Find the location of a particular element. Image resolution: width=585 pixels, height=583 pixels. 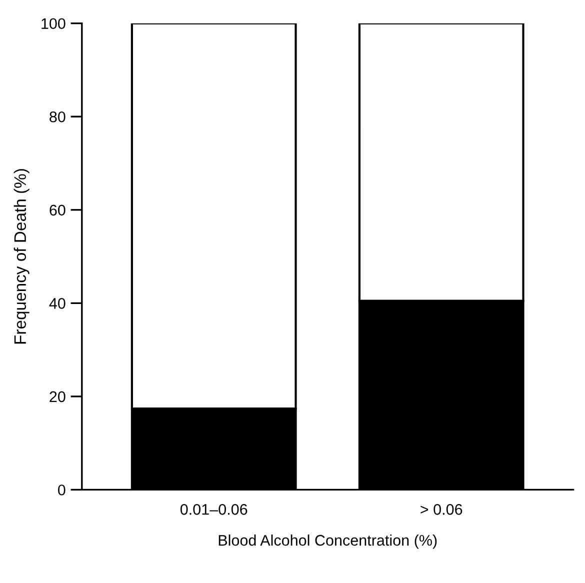

x-axis-title: Blood Alcohol Concentration (%) is located at coordinates (327, 541).